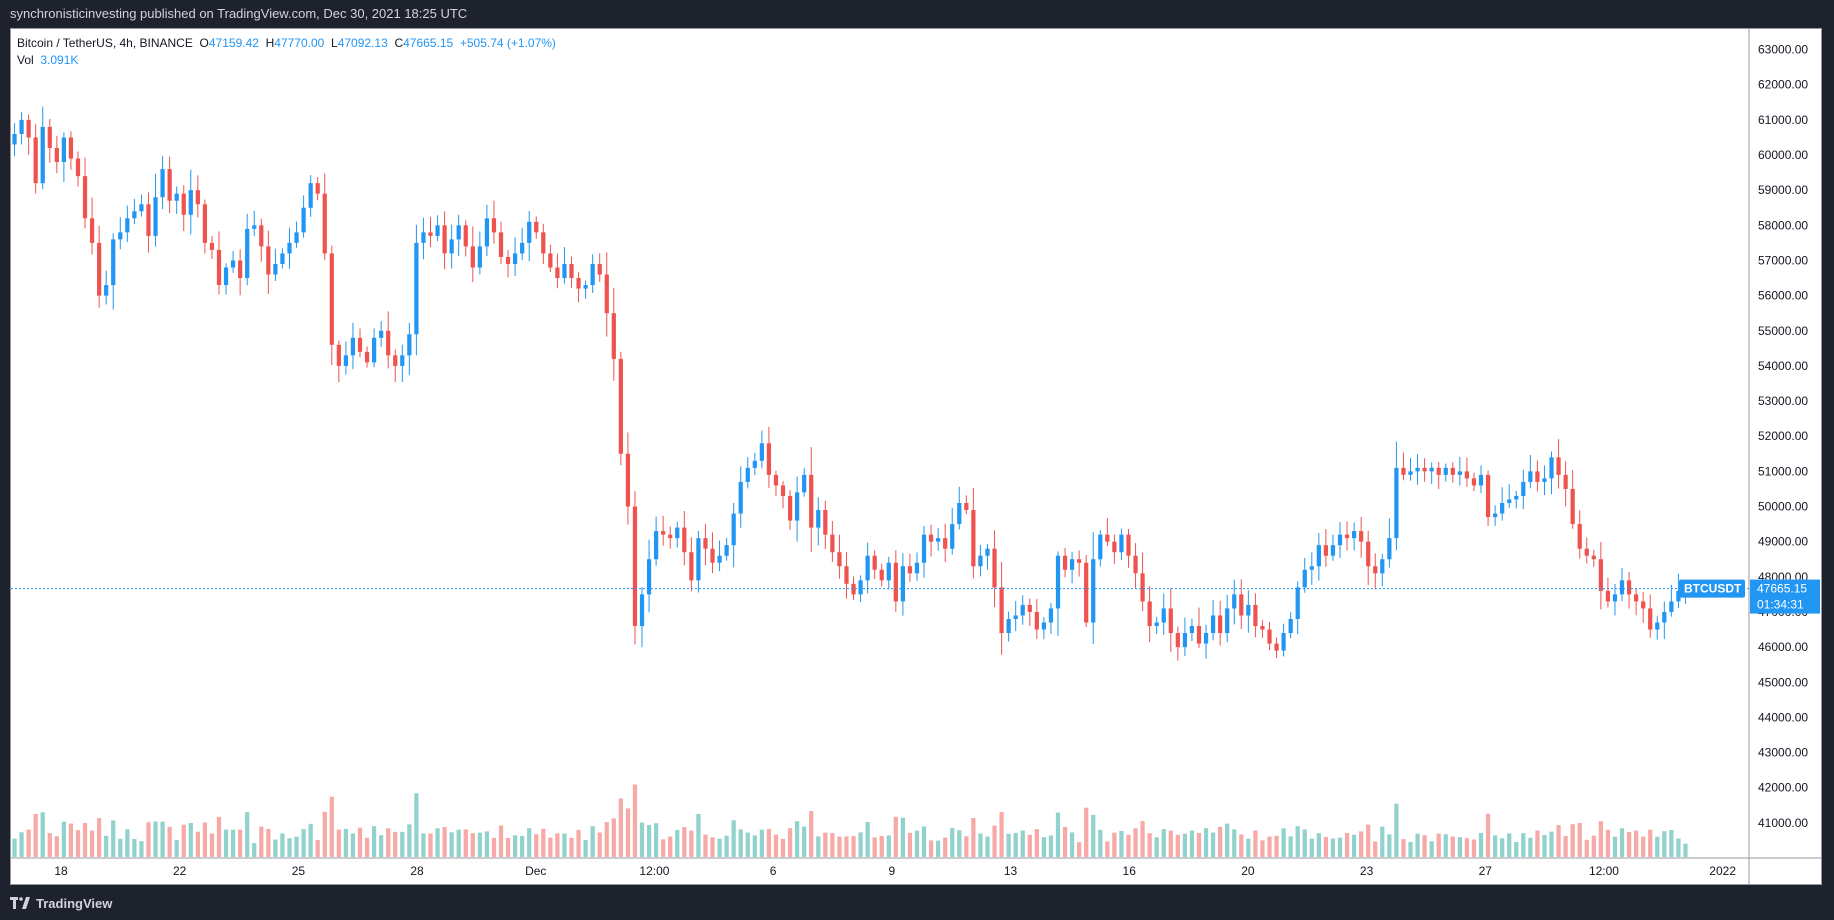 This screenshot has height=920, width=1834. Describe the element at coordinates (1783, 682) in the screenshot. I see `price-tick-label: 45000.00` at that location.